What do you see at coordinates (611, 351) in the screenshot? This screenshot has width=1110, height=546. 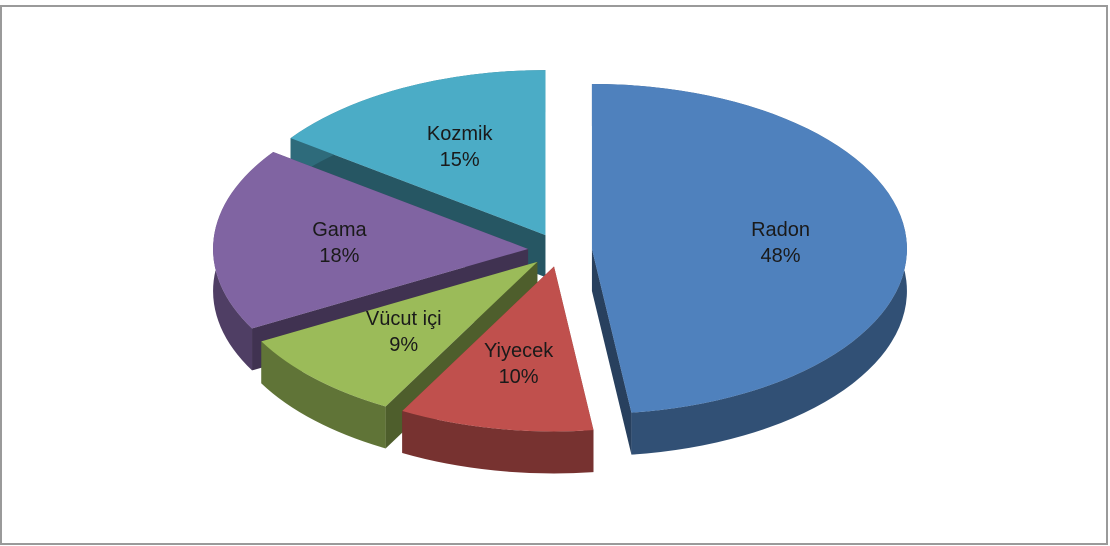 I see `slice-side` at bounding box center [611, 351].